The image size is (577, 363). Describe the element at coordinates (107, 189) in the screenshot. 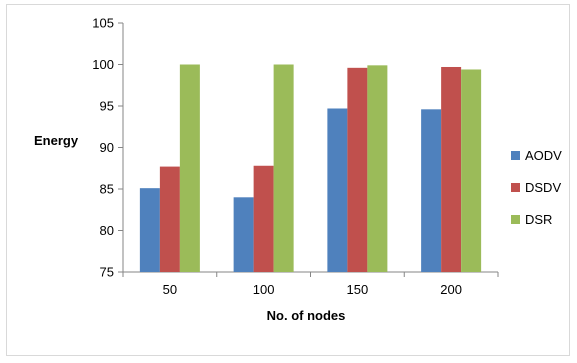

I see `y-tick-label: 85` at that location.